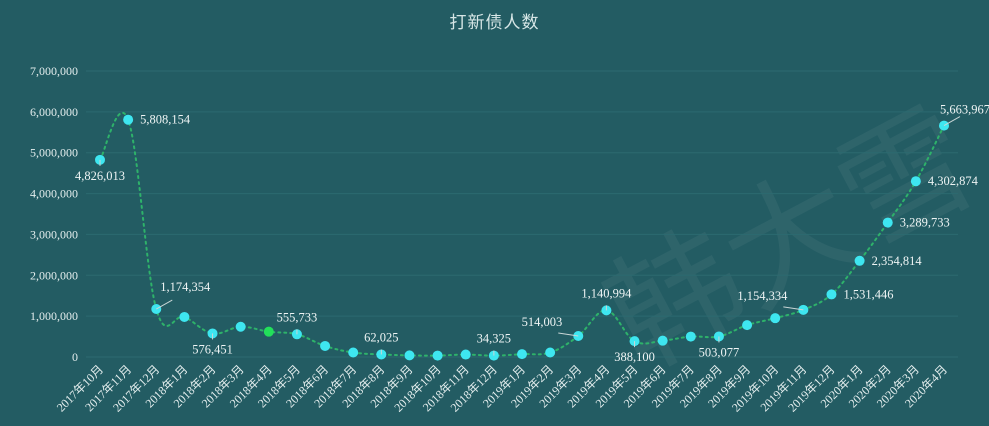  What do you see at coordinates (964, 110) in the screenshot?
I see `data-label: 5,663,967` at bounding box center [964, 110].